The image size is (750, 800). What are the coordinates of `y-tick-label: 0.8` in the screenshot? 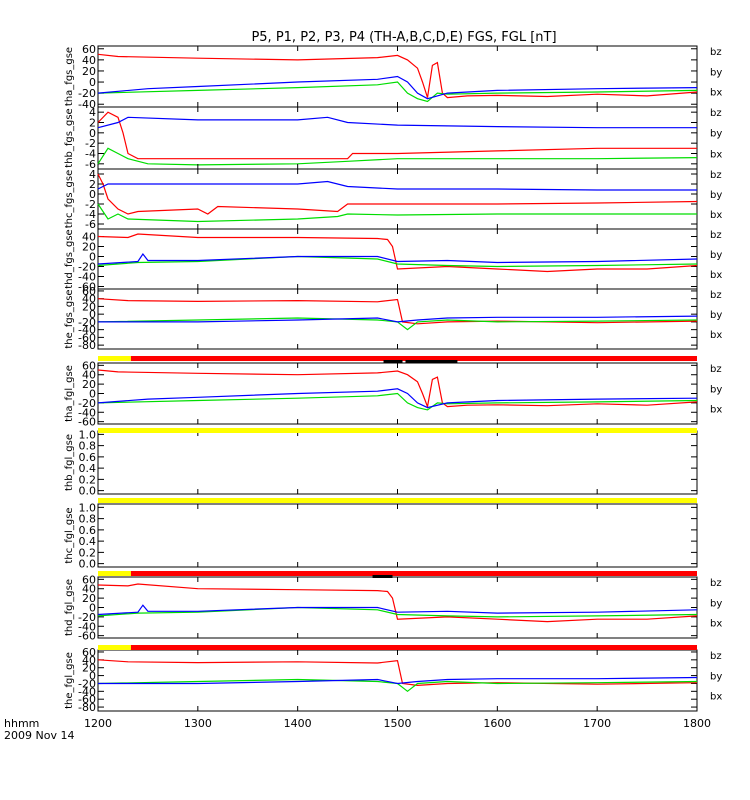 It's located at (88, 446).